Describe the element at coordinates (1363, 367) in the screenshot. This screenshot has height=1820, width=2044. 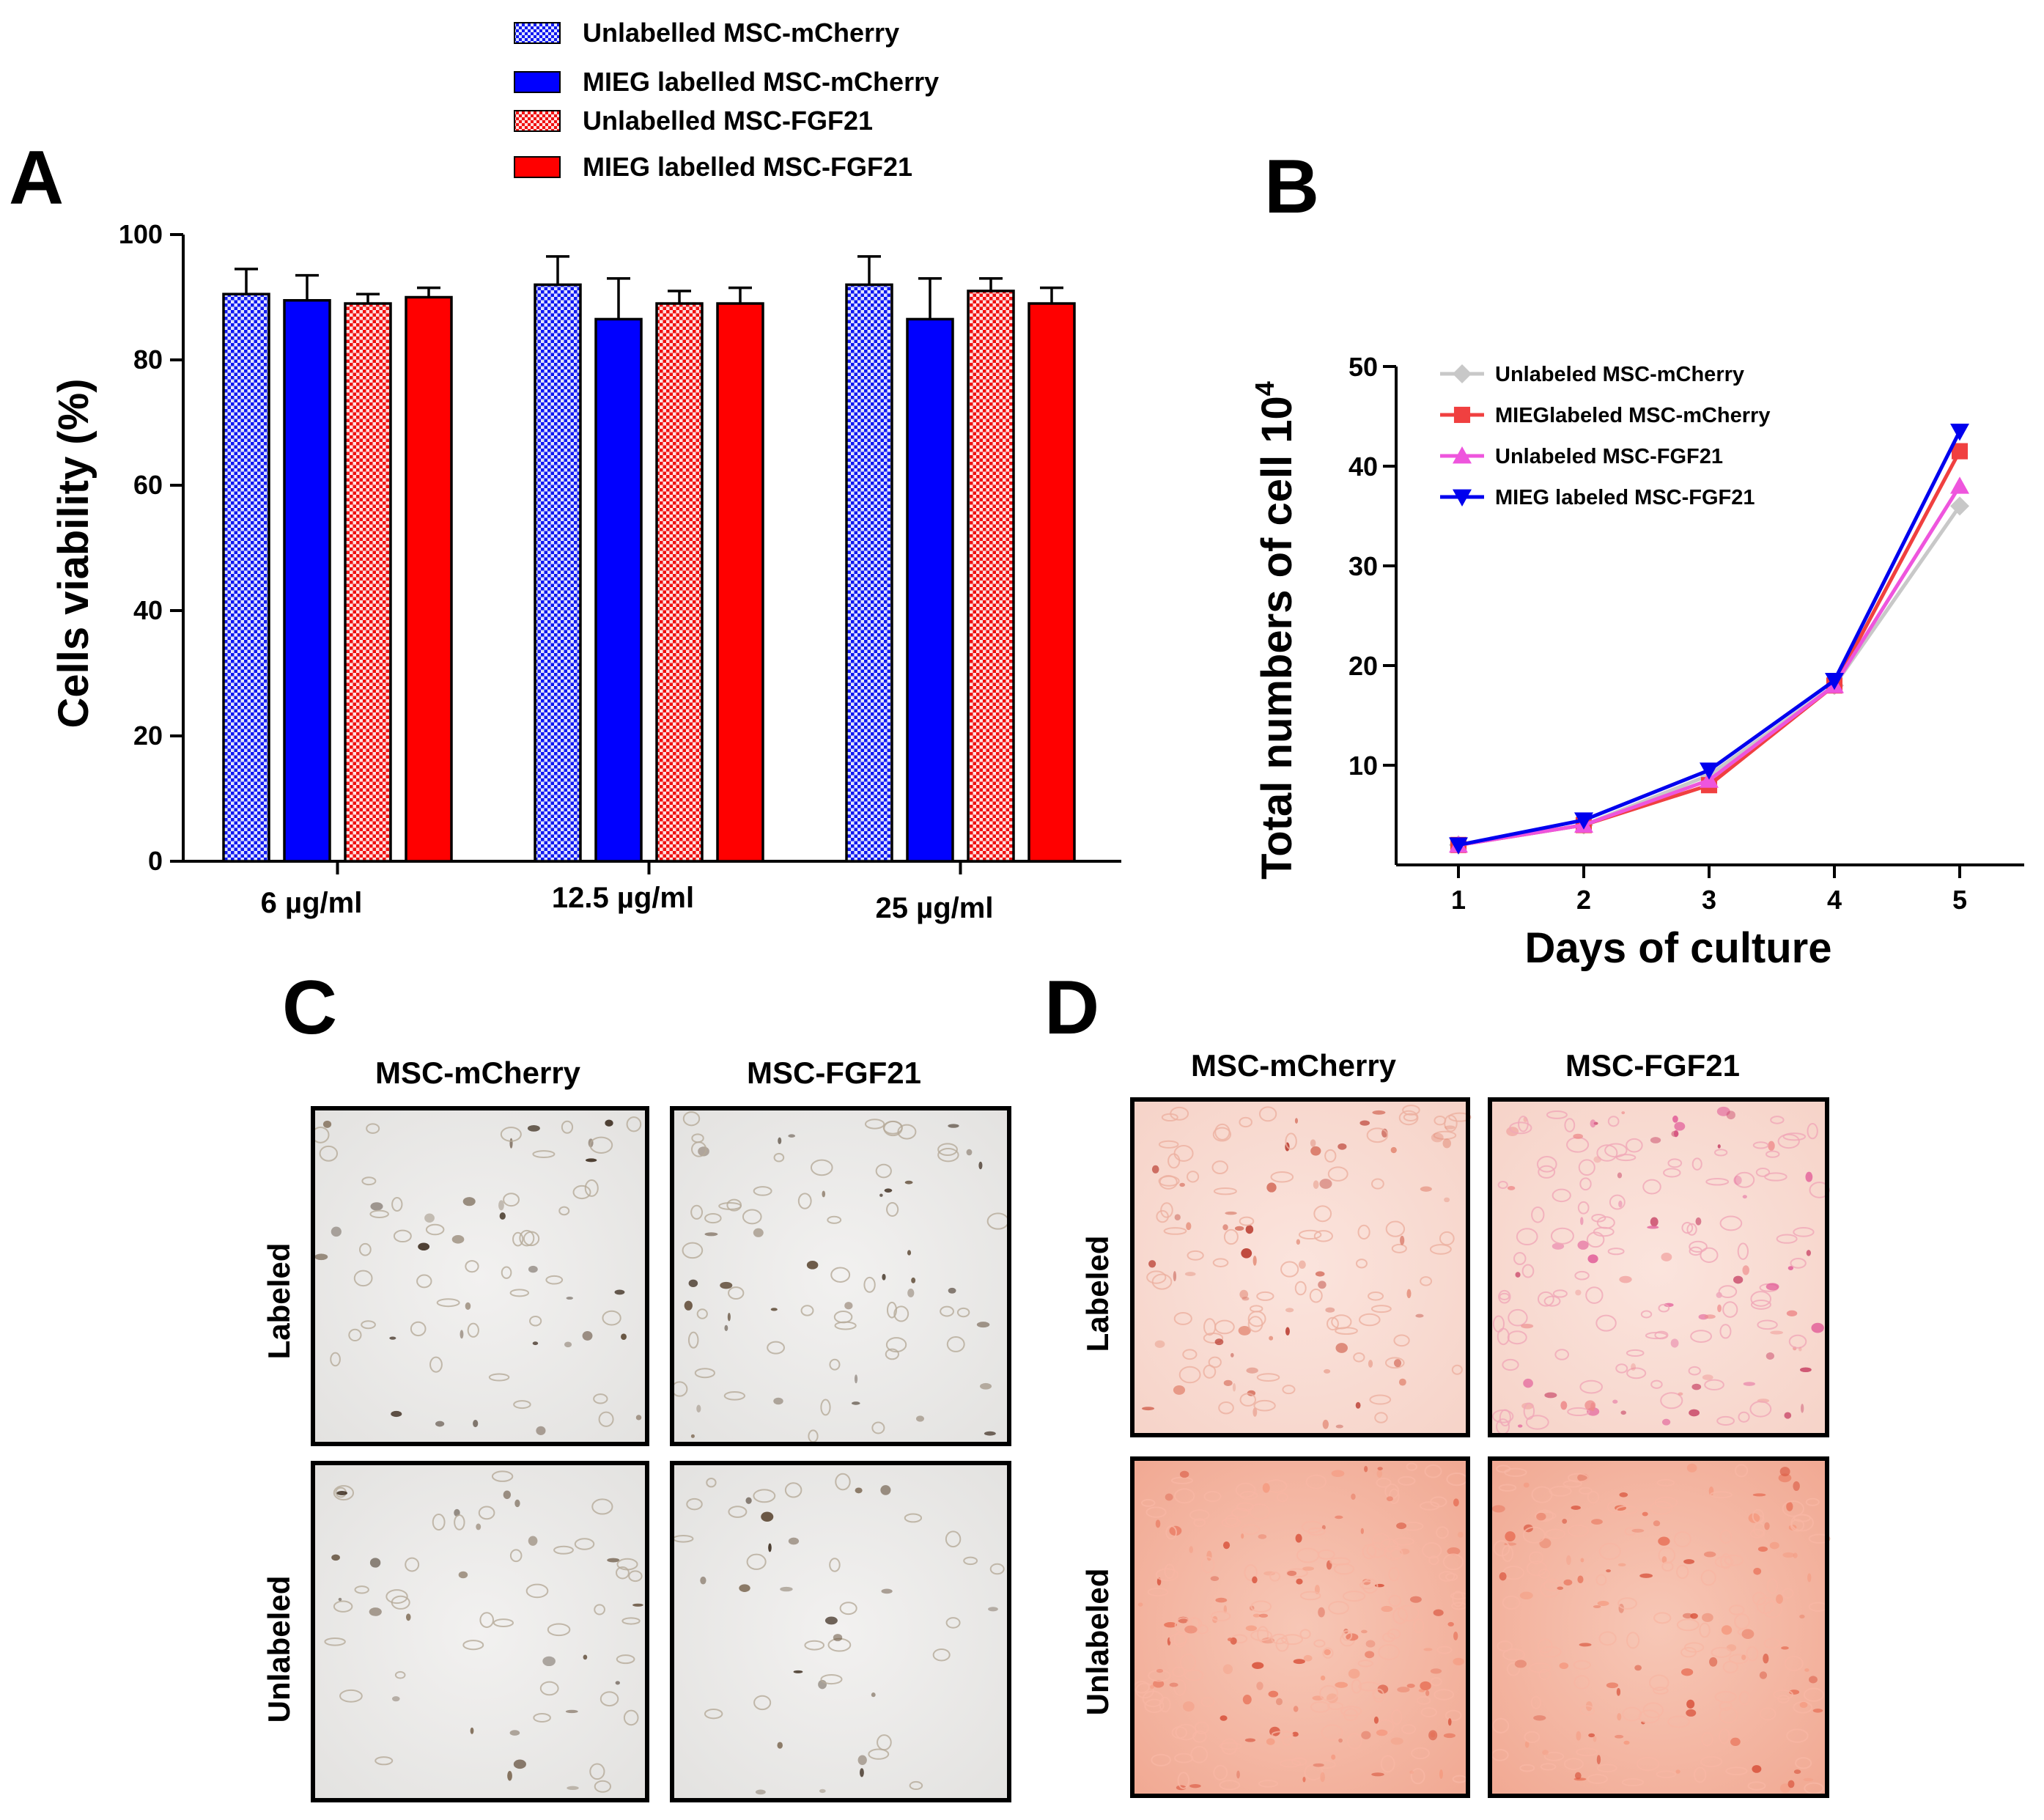
I see `y-tick-label-b: 50` at that location.